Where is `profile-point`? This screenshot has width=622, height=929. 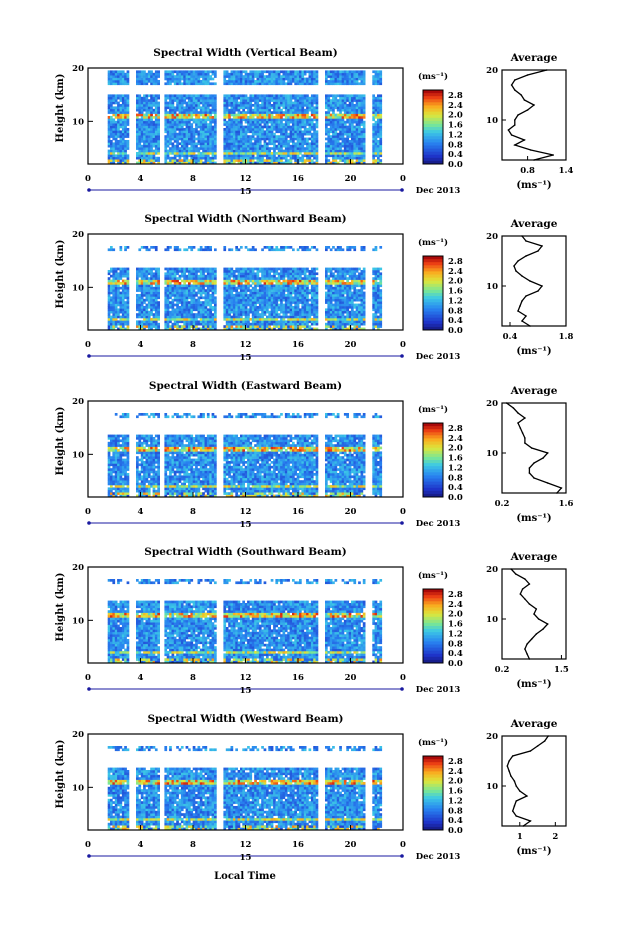
profile-point is located at coordinates (511, 135).